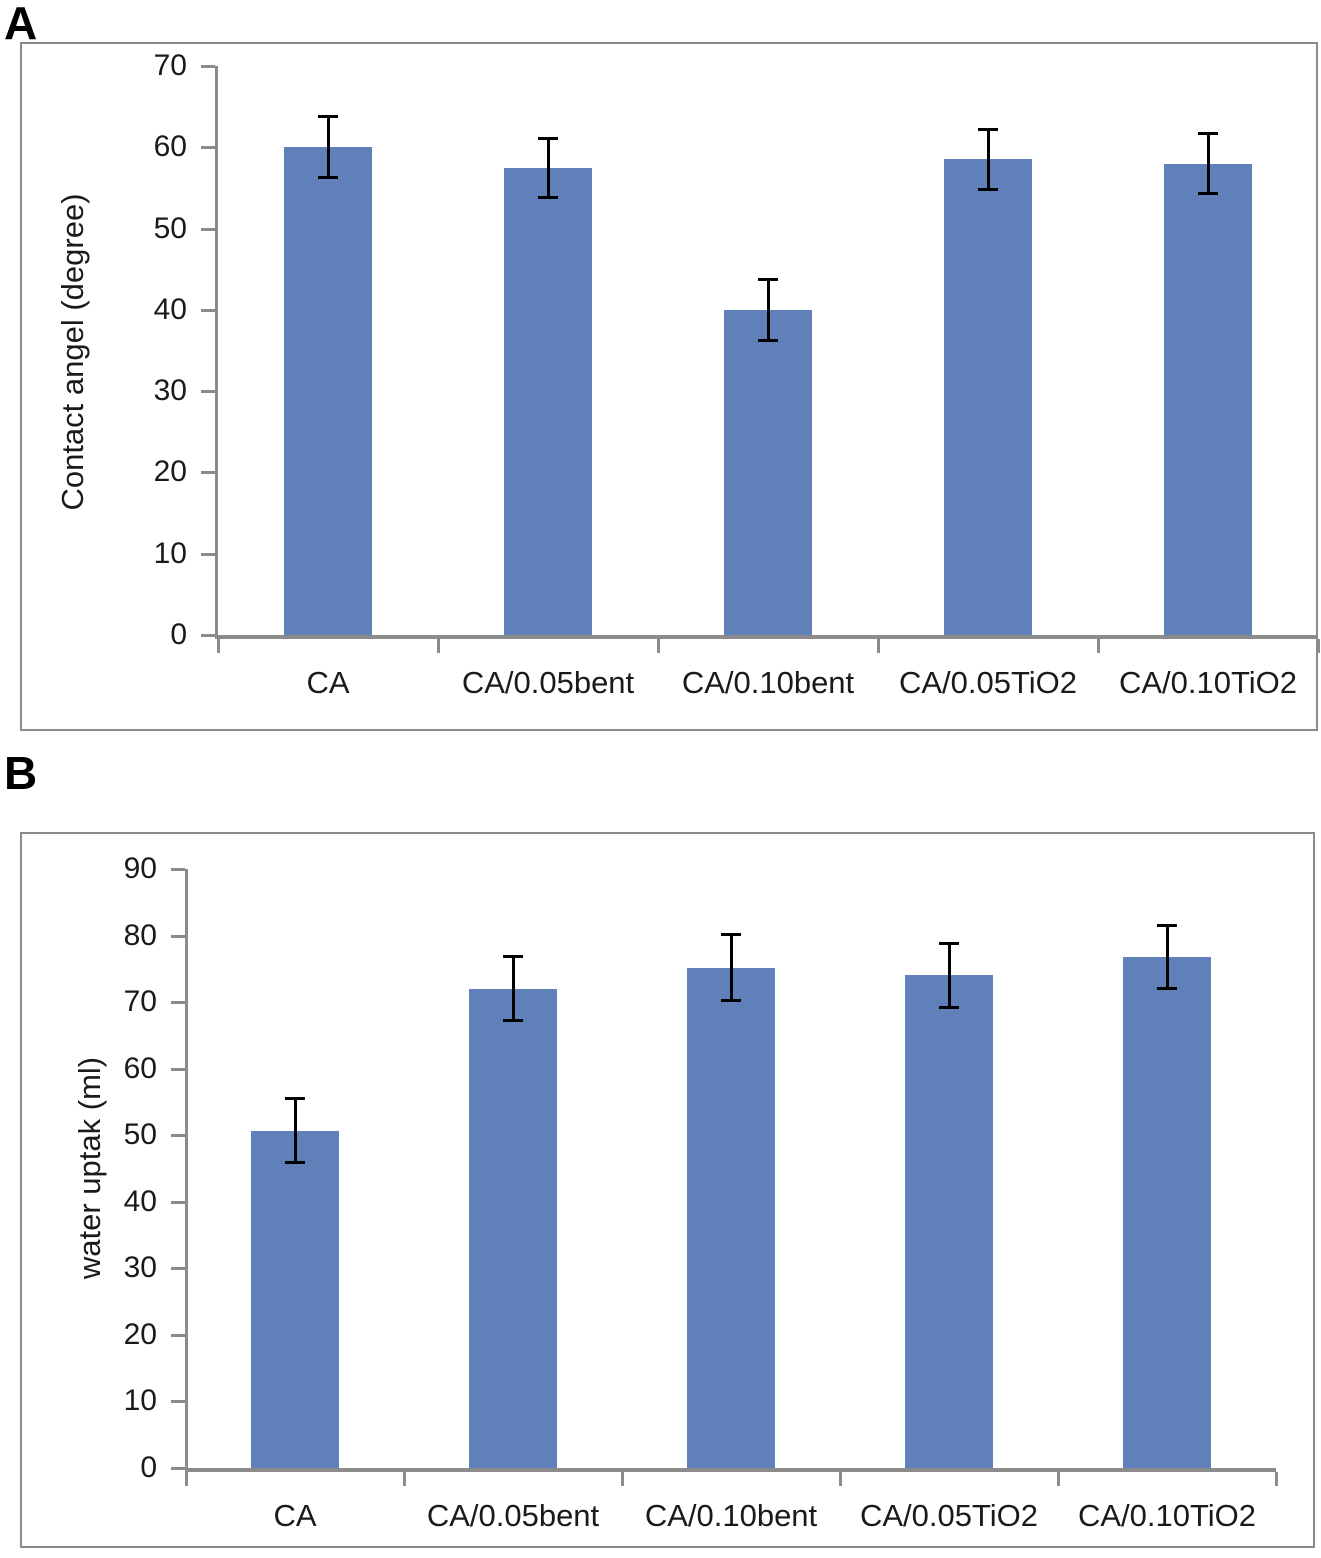 The image size is (1321, 1558). What do you see at coordinates (140, 868) in the screenshot?
I see `y-tick-label: 90` at bounding box center [140, 868].